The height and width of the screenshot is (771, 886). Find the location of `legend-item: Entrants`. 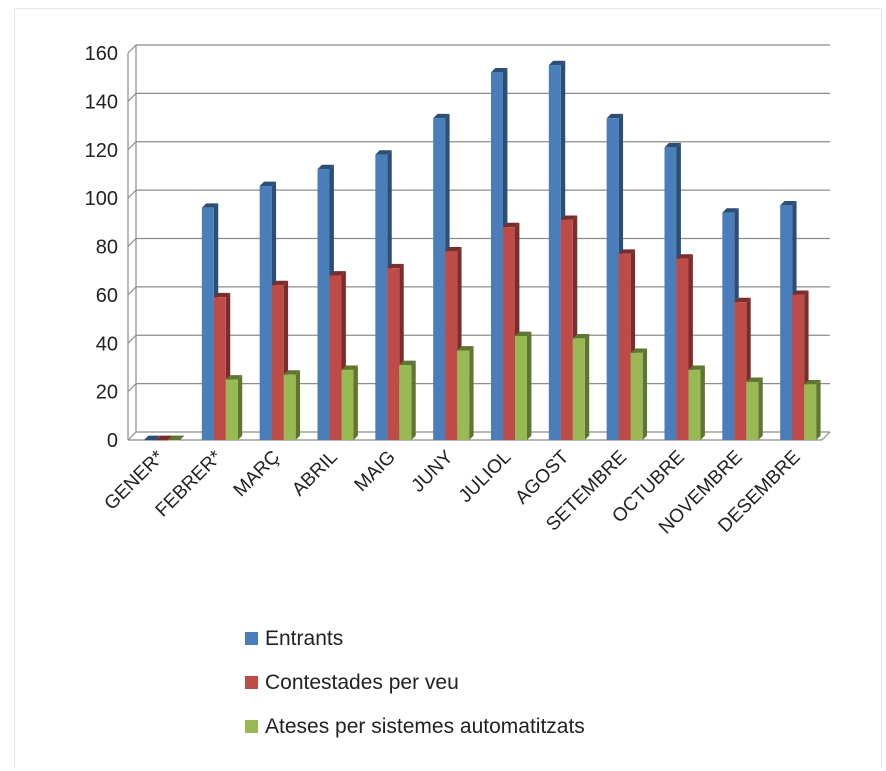

legend-item: Entrants is located at coordinates (294, 638).